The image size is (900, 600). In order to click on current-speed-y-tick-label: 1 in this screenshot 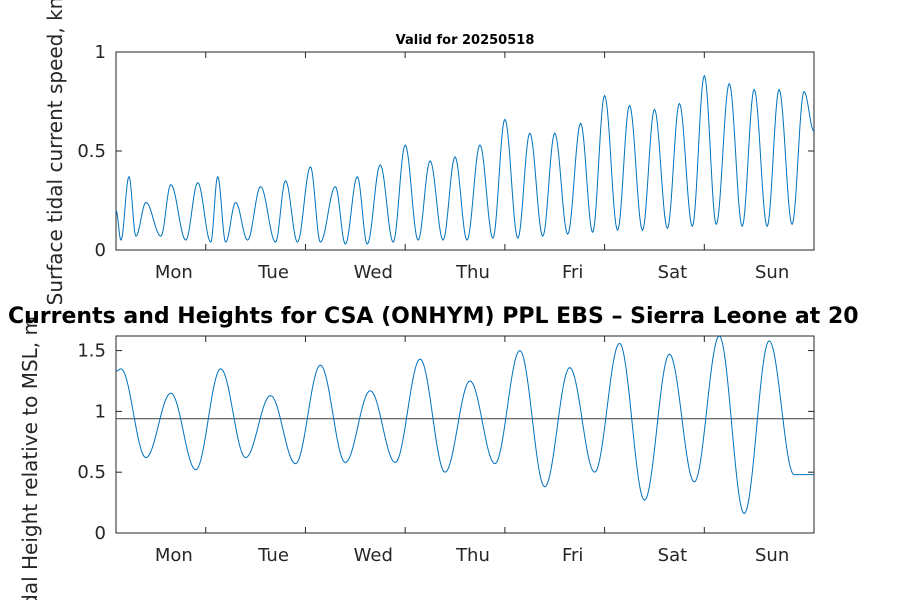, I will do `click(100, 52)`.